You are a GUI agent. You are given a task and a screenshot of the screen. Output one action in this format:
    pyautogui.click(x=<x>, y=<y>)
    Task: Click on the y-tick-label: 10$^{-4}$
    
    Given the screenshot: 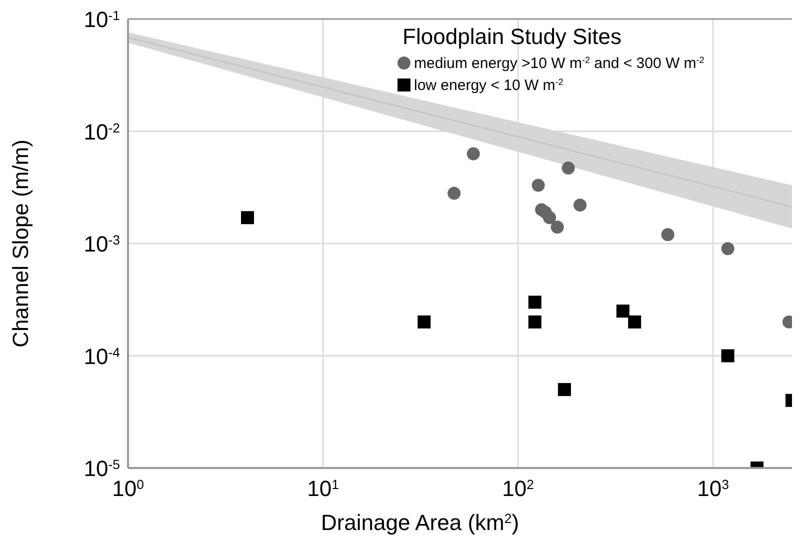 What is the action you would take?
    pyautogui.click(x=102, y=356)
    